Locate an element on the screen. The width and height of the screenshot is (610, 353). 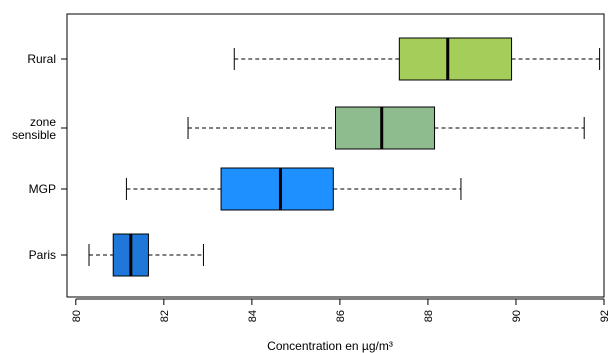
box-mgp is located at coordinates (293, 189).